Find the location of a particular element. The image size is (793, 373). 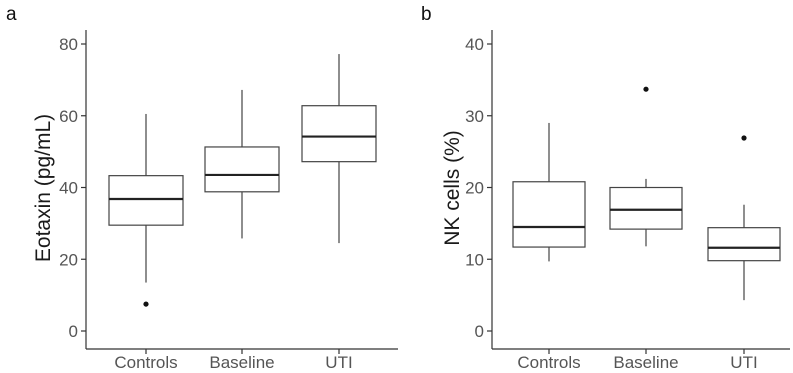

y-tick-label: 80 is located at coordinates (68, 44).